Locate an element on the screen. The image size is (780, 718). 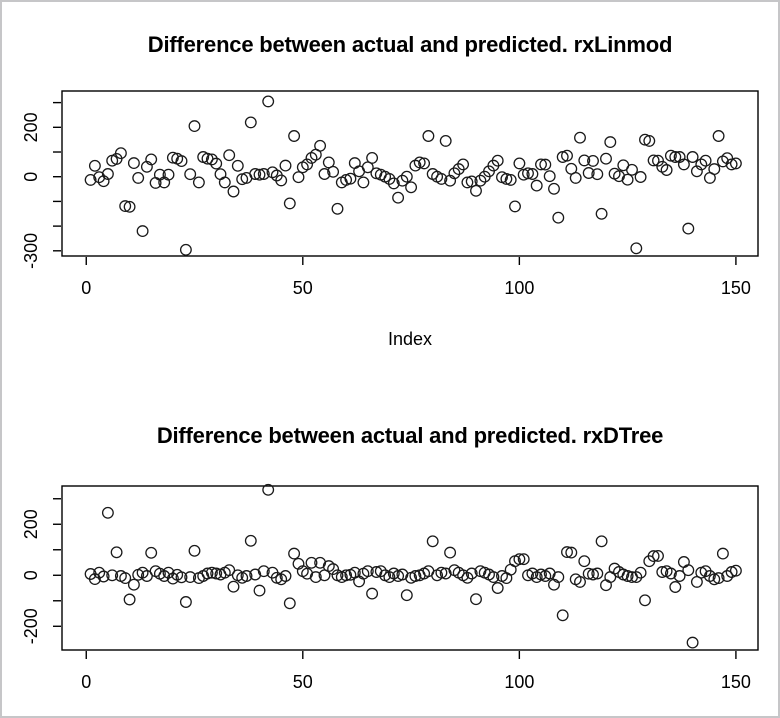
x-tick-label: 50 is located at coordinates (303, 288).